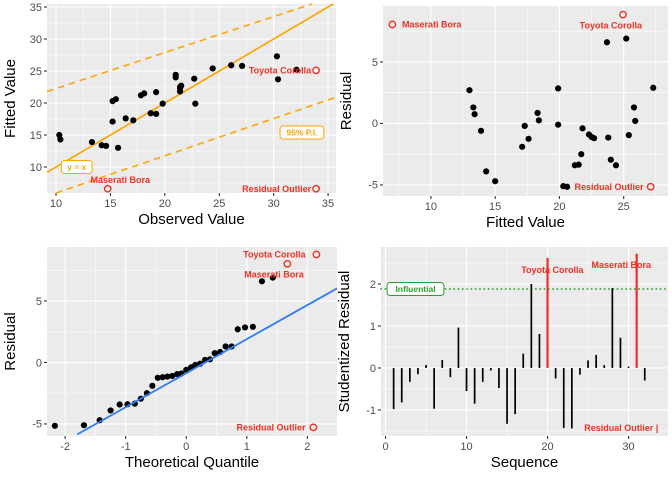  Describe the element at coordinates (10, 98) in the screenshot. I see `y-axis-title: Fitted Value` at that location.